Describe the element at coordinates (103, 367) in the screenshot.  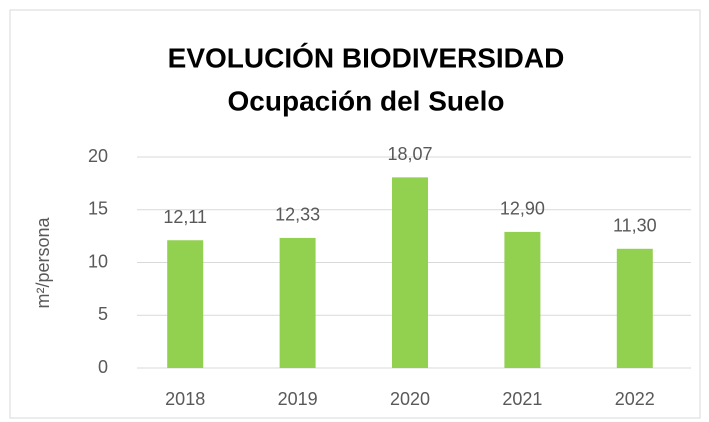
I see `y-tick-label: 0` at that location.